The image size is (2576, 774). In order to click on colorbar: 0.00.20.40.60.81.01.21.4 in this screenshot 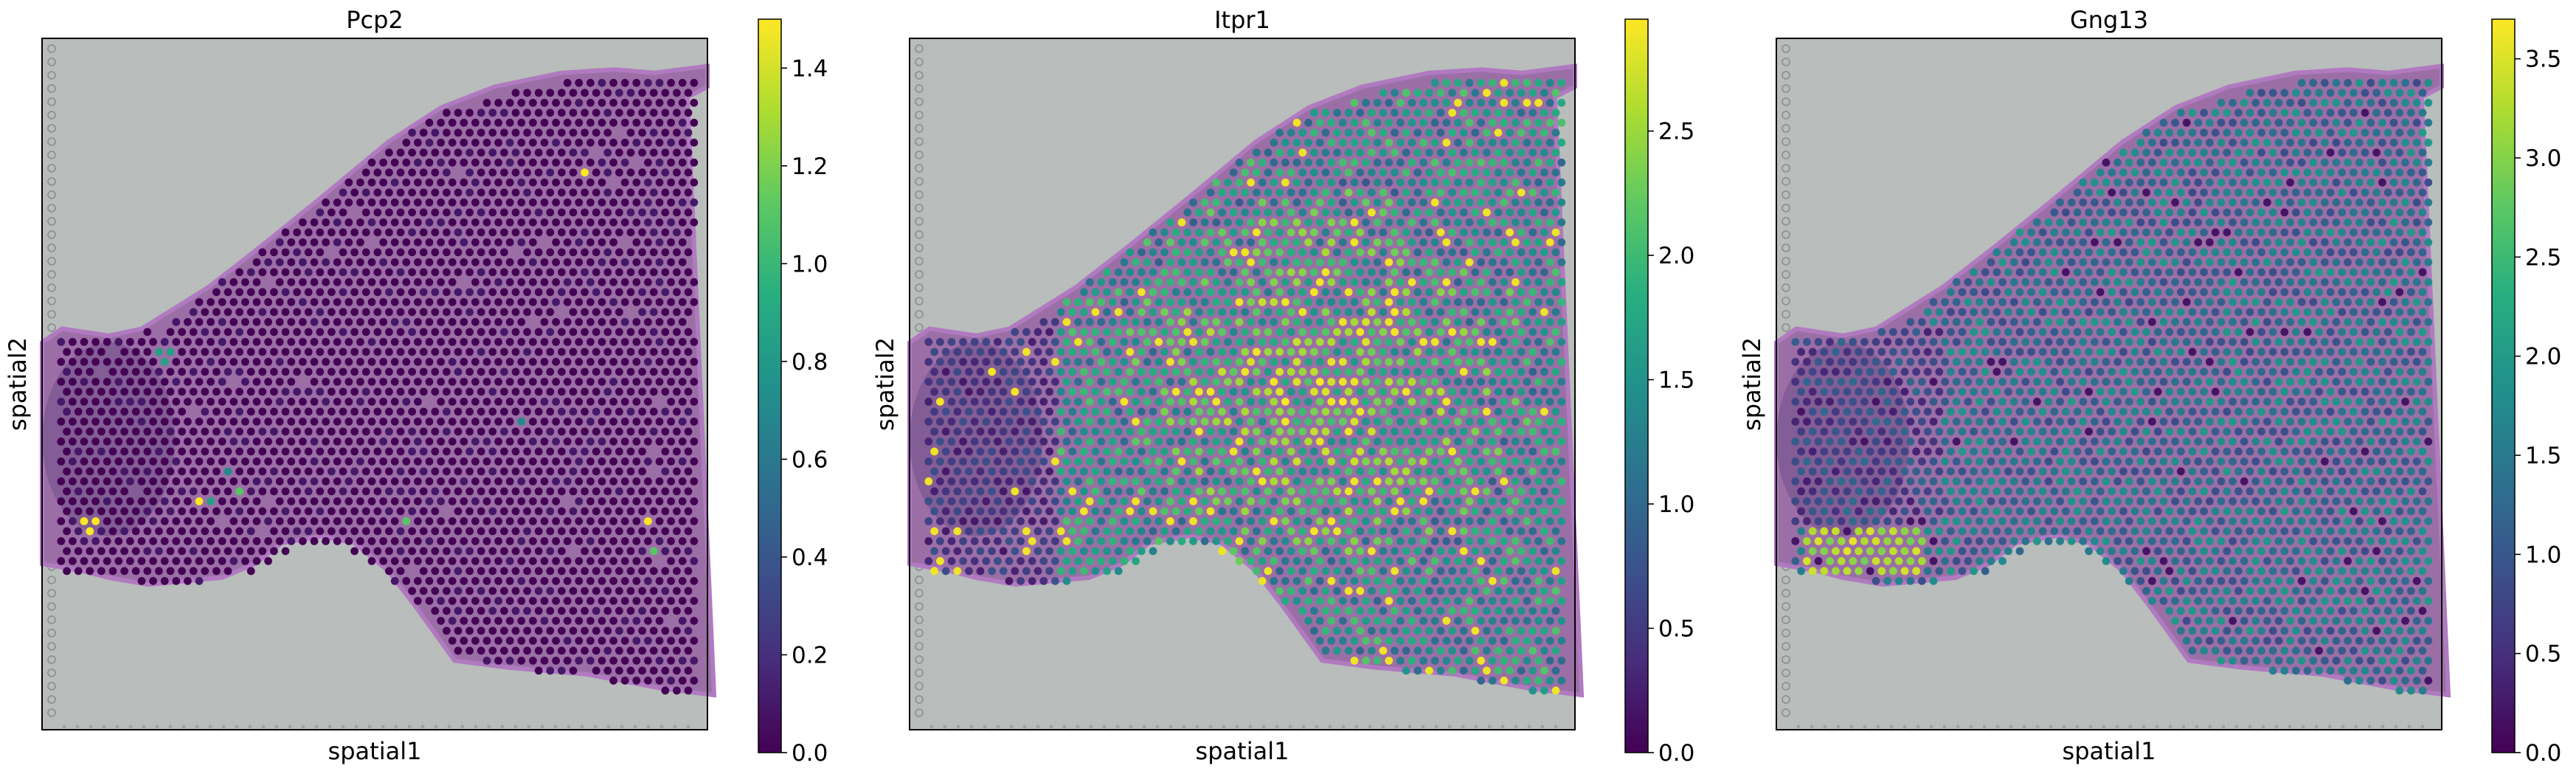, I will do `click(793, 393)`.